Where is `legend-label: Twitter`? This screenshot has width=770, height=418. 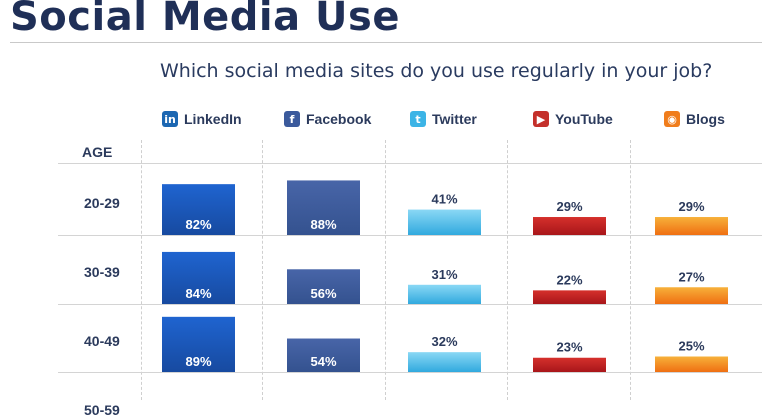
legend-label: Twitter is located at coordinates (454, 119).